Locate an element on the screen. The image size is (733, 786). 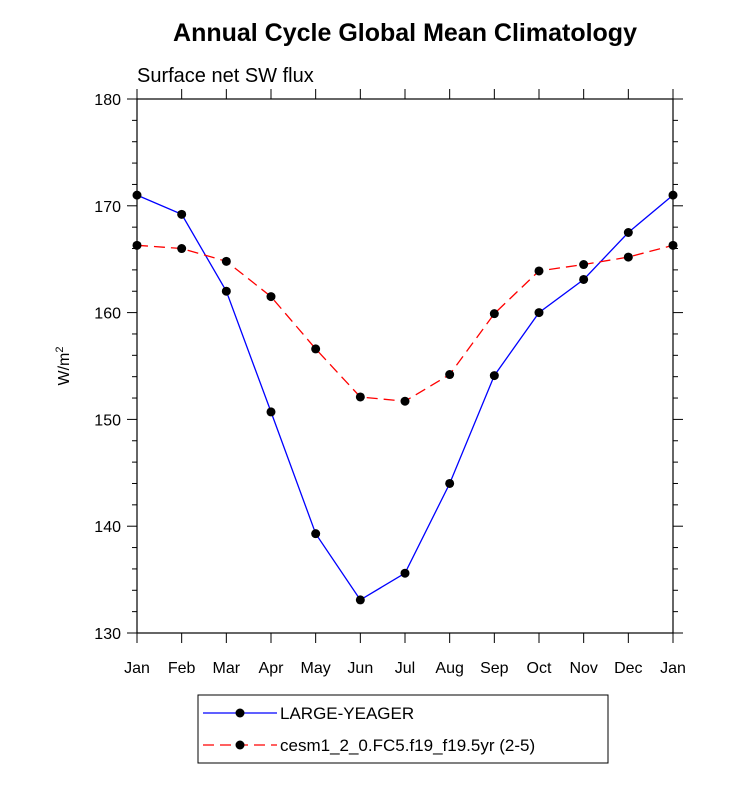
x-tick-label: Dec is located at coordinates (628, 668).